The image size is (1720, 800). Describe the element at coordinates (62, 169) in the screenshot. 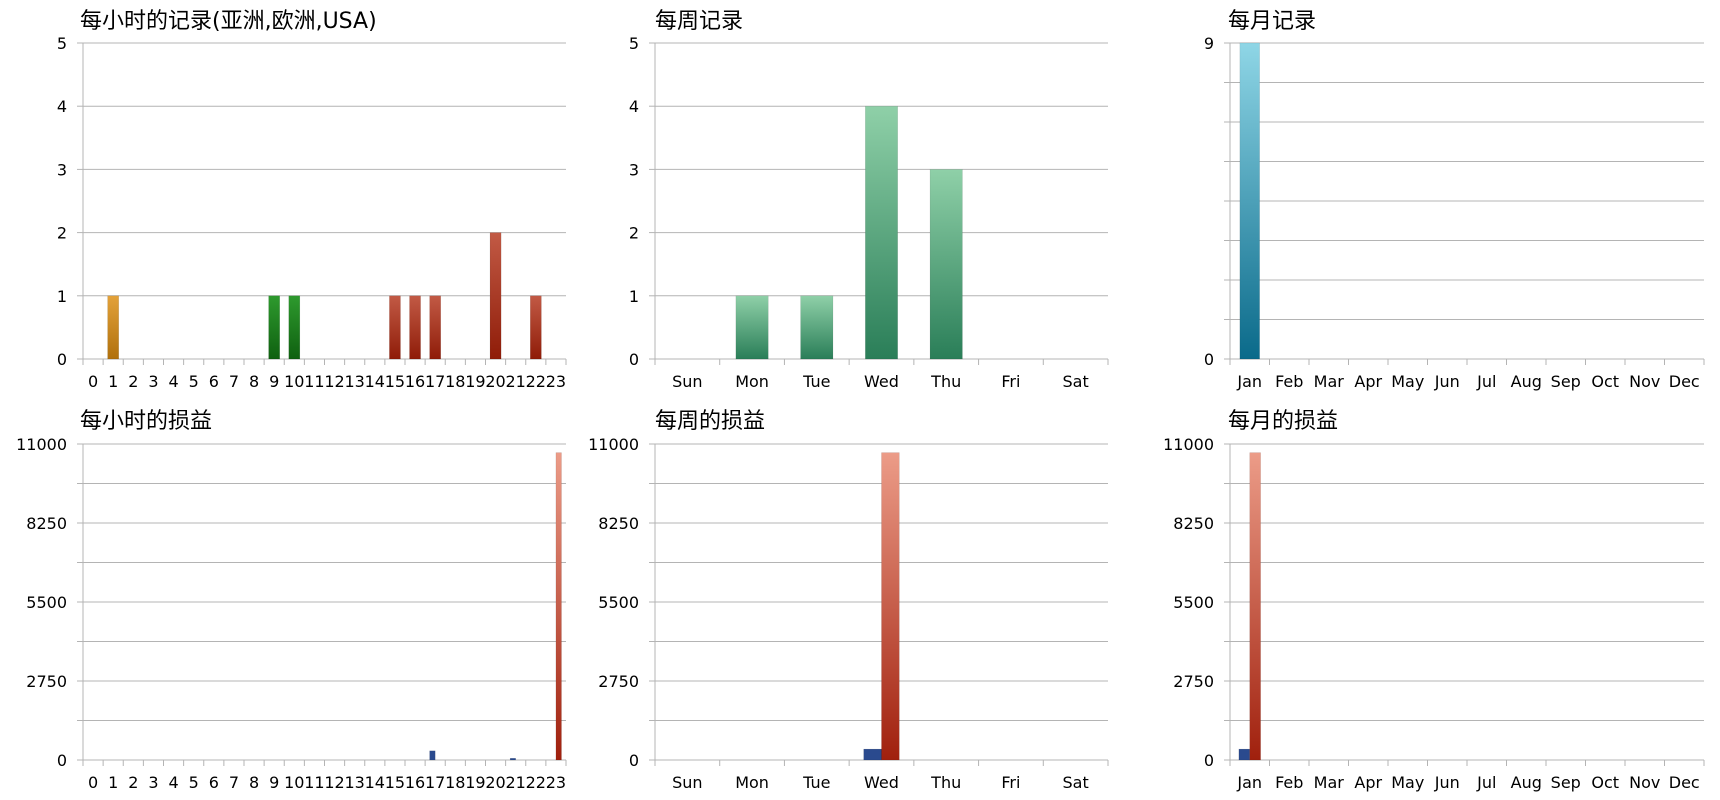

I see `y-tick-label: 3` at that location.